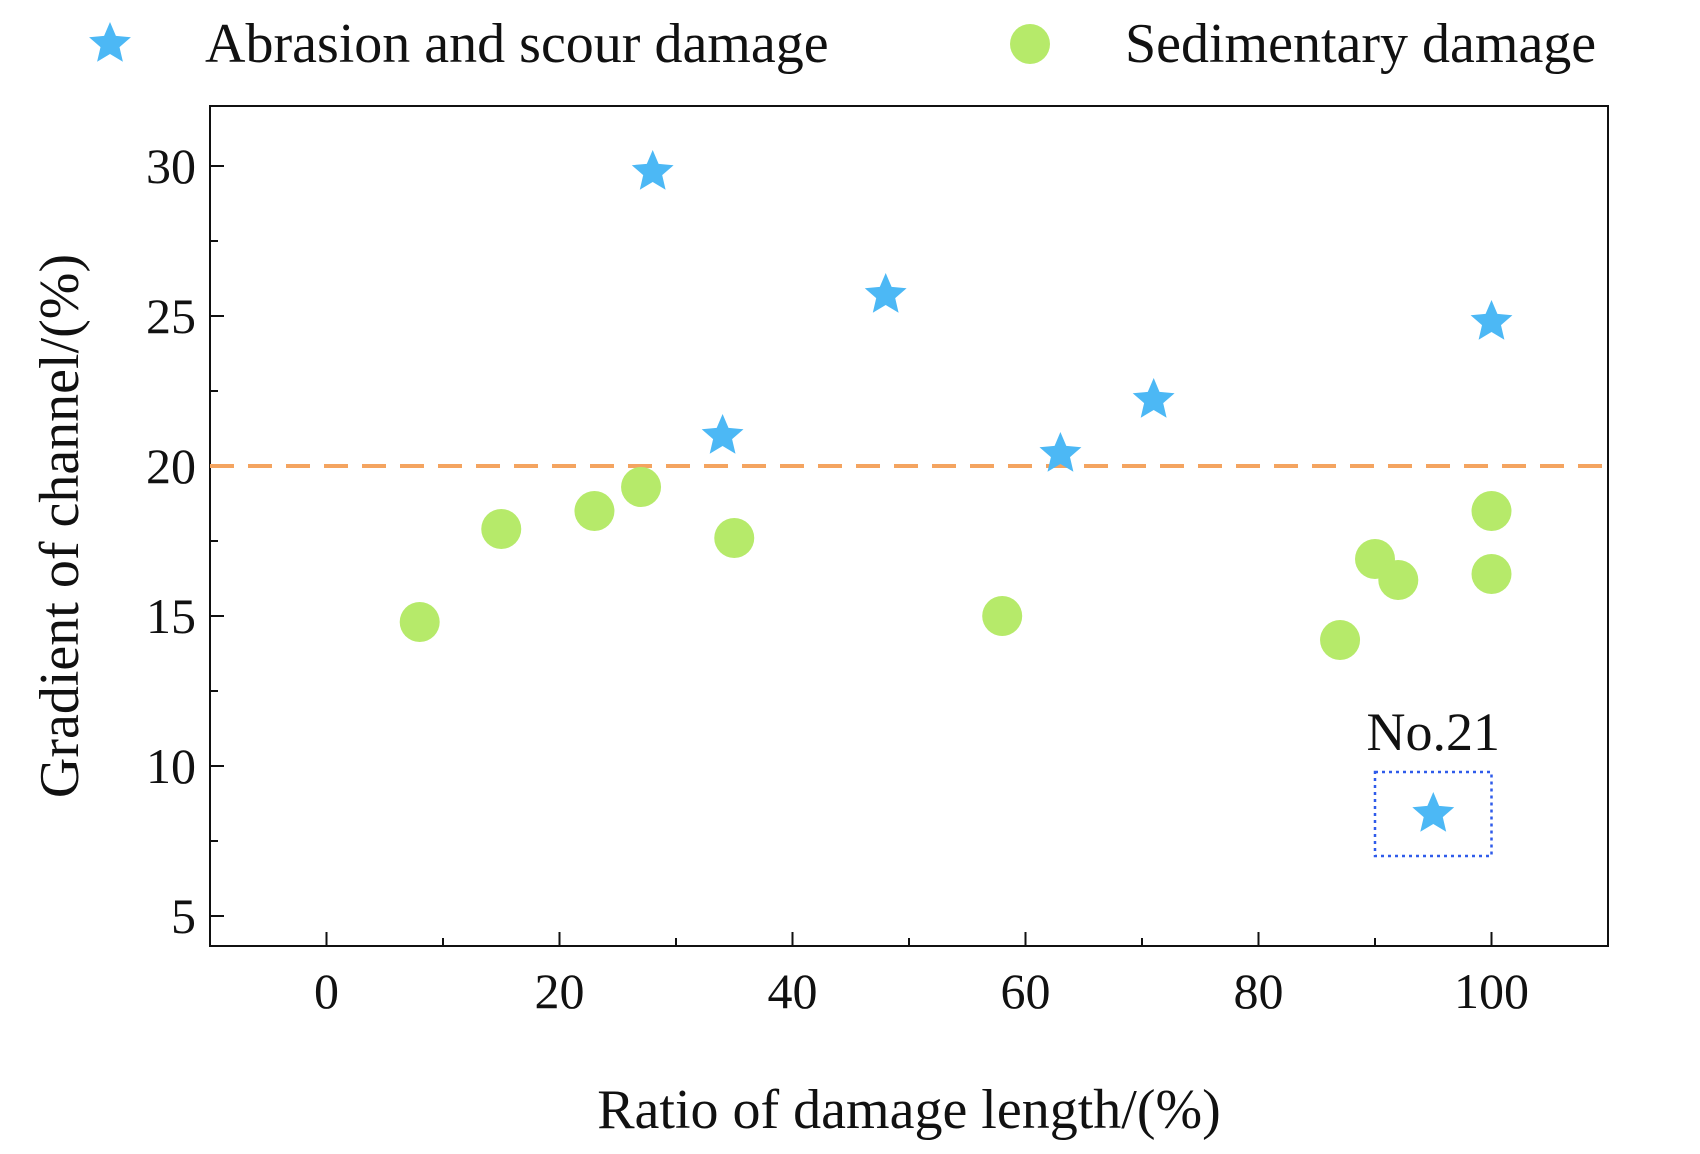 Image resolution: width=1700 pixels, height=1154 pixels. I want to click on y-tick-label: 25, so click(171, 316).